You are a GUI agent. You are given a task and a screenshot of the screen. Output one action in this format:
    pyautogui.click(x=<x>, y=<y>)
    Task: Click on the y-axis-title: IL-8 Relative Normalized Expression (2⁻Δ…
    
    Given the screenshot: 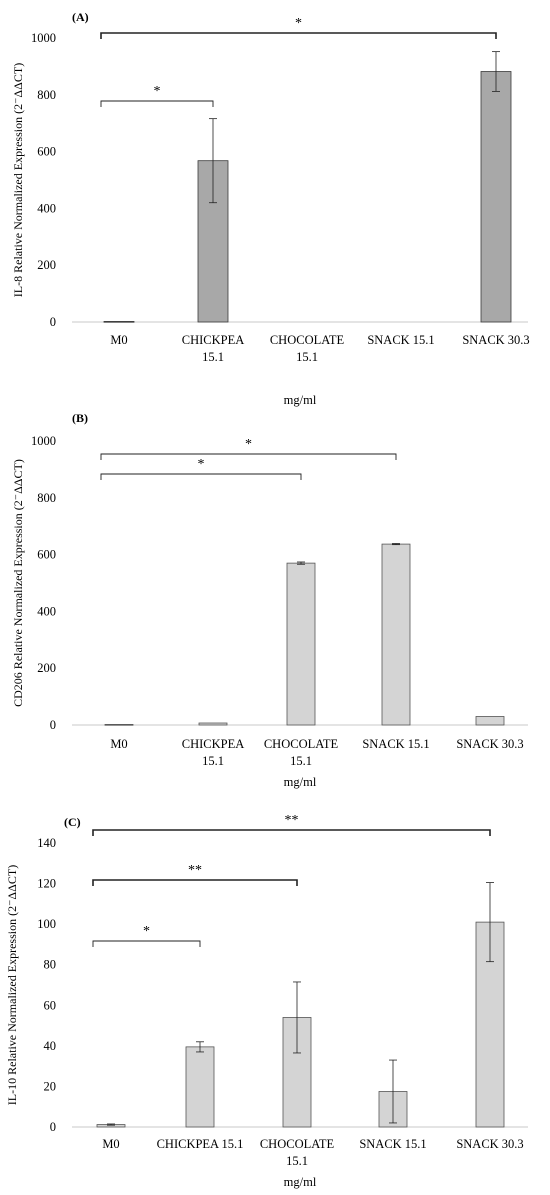 What is the action you would take?
    pyautogui.click(x=18, y=180)
    